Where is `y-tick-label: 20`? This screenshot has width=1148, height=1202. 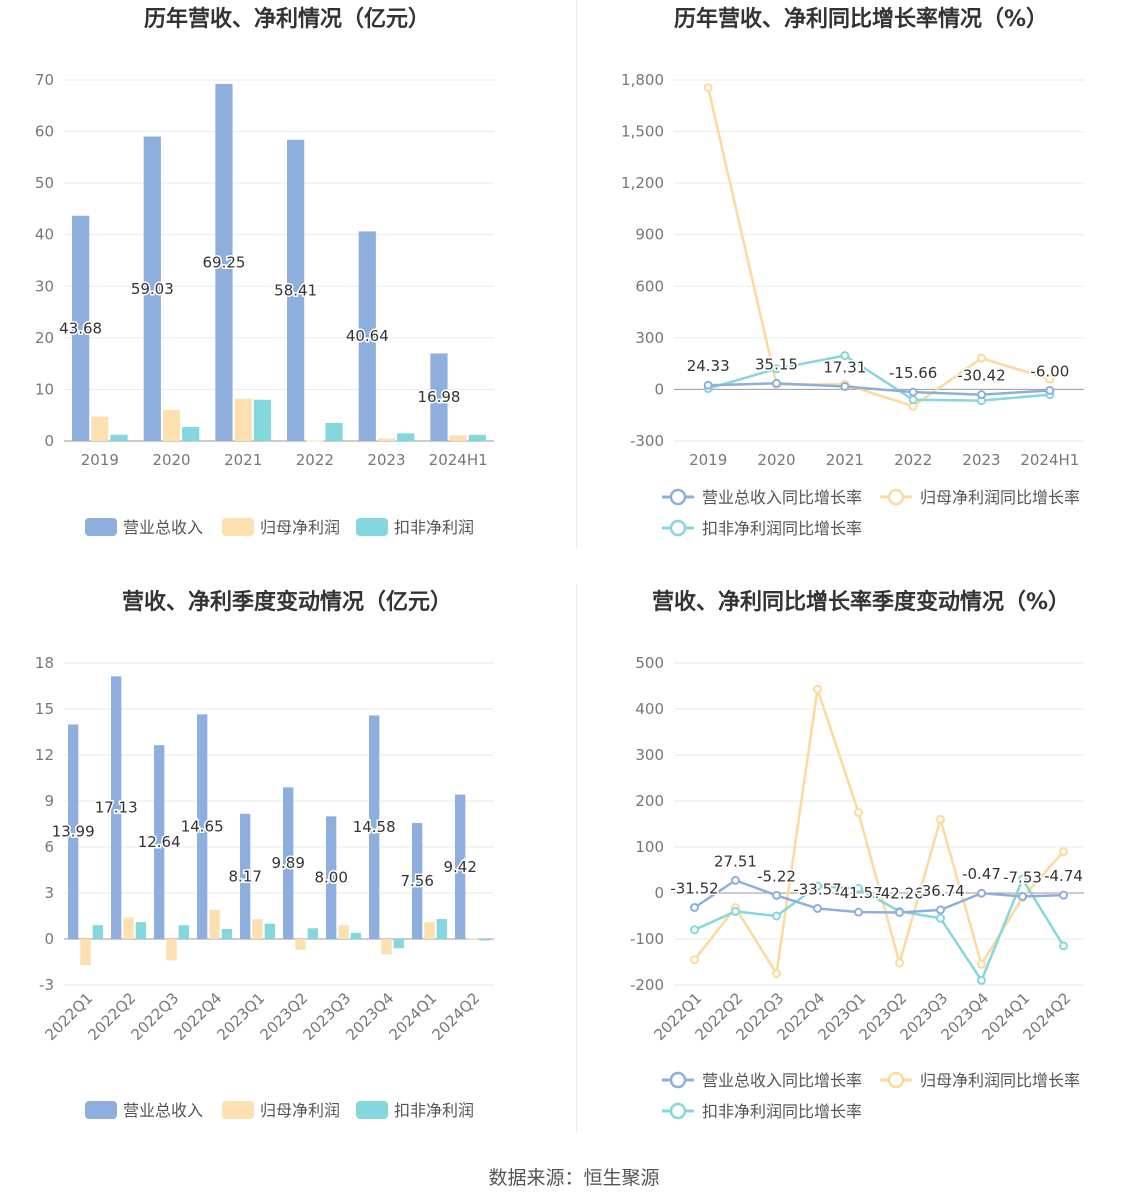 y-tick-label: 20 is located at coordinates (44, 338).